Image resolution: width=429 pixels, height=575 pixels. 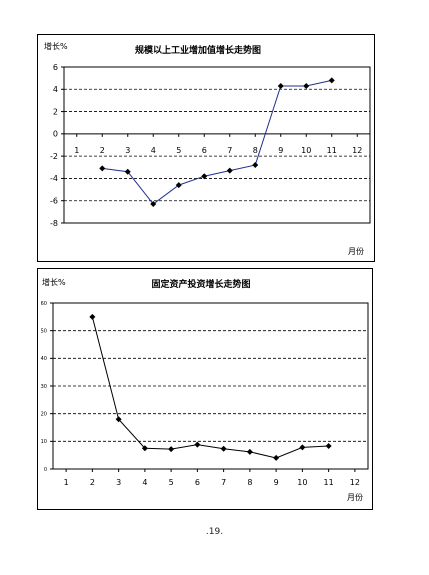 What do you see at coordinates (55, 111) in the screenshot?
I see `y-tick-label: 2` at bounding box center [55, 111].